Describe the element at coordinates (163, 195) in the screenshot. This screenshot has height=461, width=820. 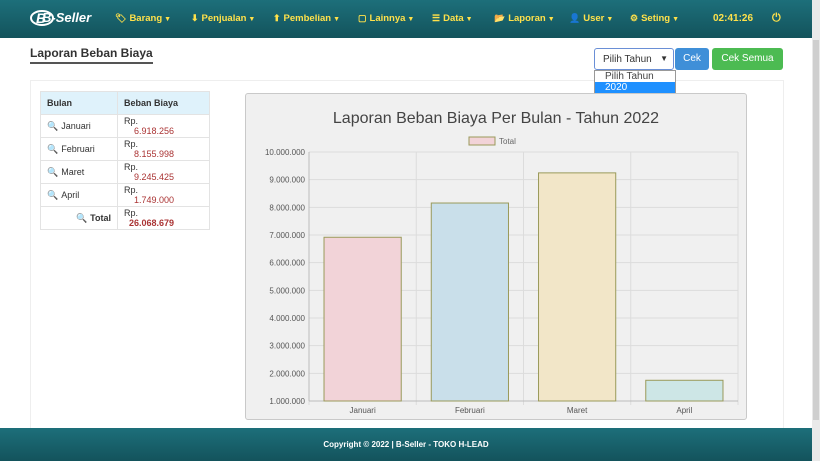
I see `value-cell: Rp.1.749.000` at that location.